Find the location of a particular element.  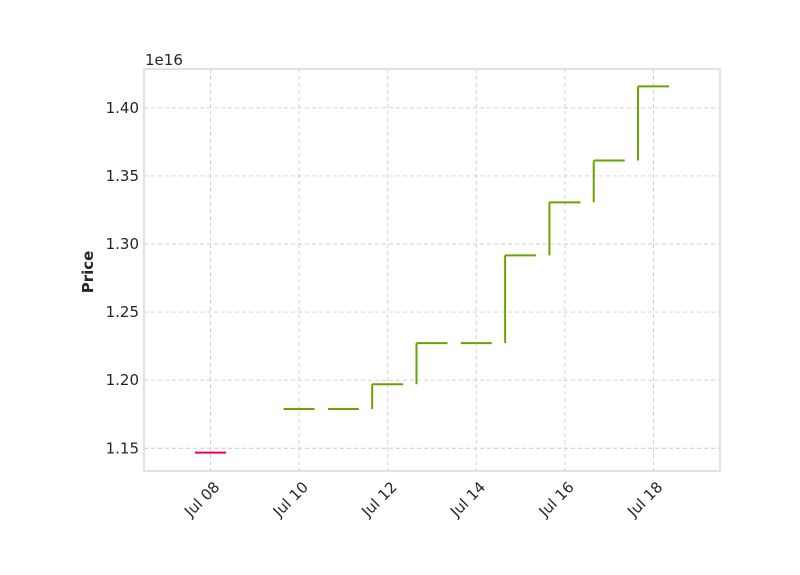

x-tick-label: Jul 18 is located at coordinates (644, 499).